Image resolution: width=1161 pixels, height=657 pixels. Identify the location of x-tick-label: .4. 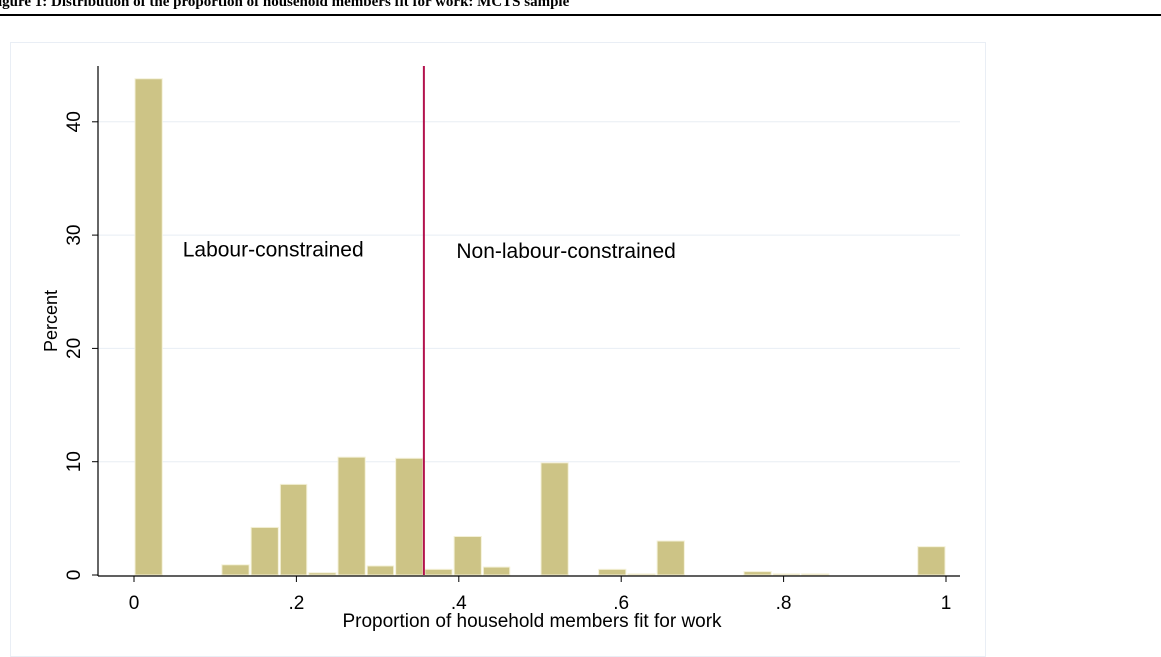
(459, 603).